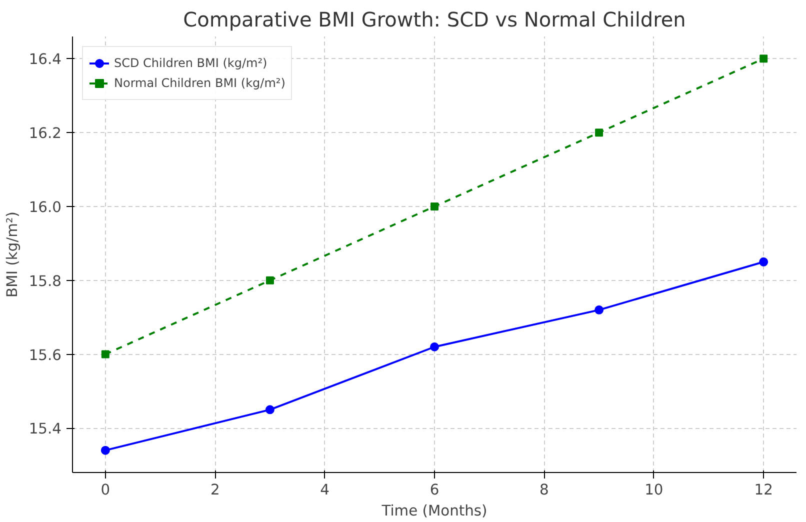 This screenshot has width=806, height=522. What do you see at coordinates (325, 490) in the screenshot?
I see `x-tick-label: 4` at bounding box center [325, 490].